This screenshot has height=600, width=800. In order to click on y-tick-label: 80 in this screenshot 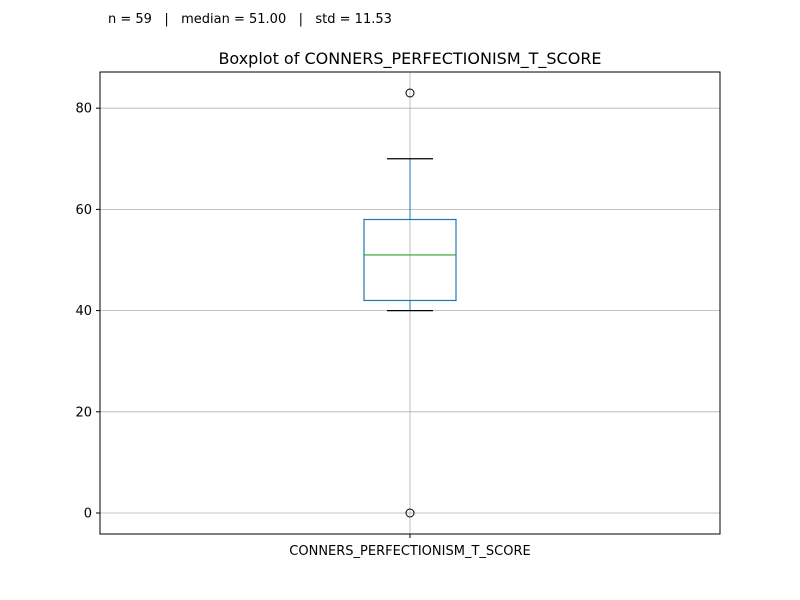, I will do `click(83, 109)`.